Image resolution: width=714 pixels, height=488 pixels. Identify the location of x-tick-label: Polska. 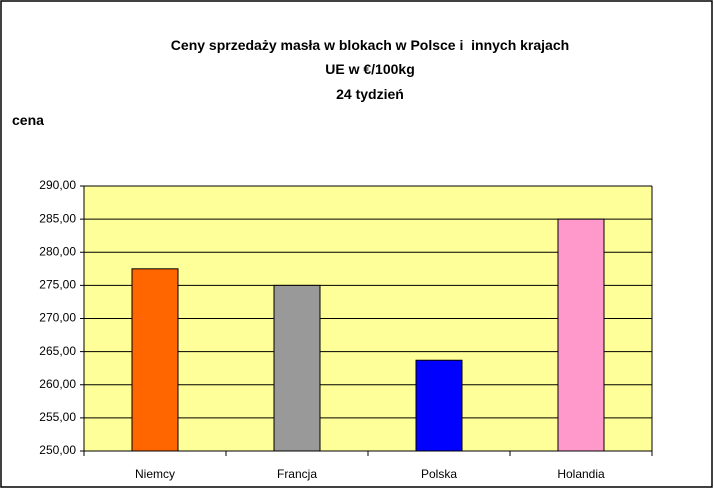
(439, 474).